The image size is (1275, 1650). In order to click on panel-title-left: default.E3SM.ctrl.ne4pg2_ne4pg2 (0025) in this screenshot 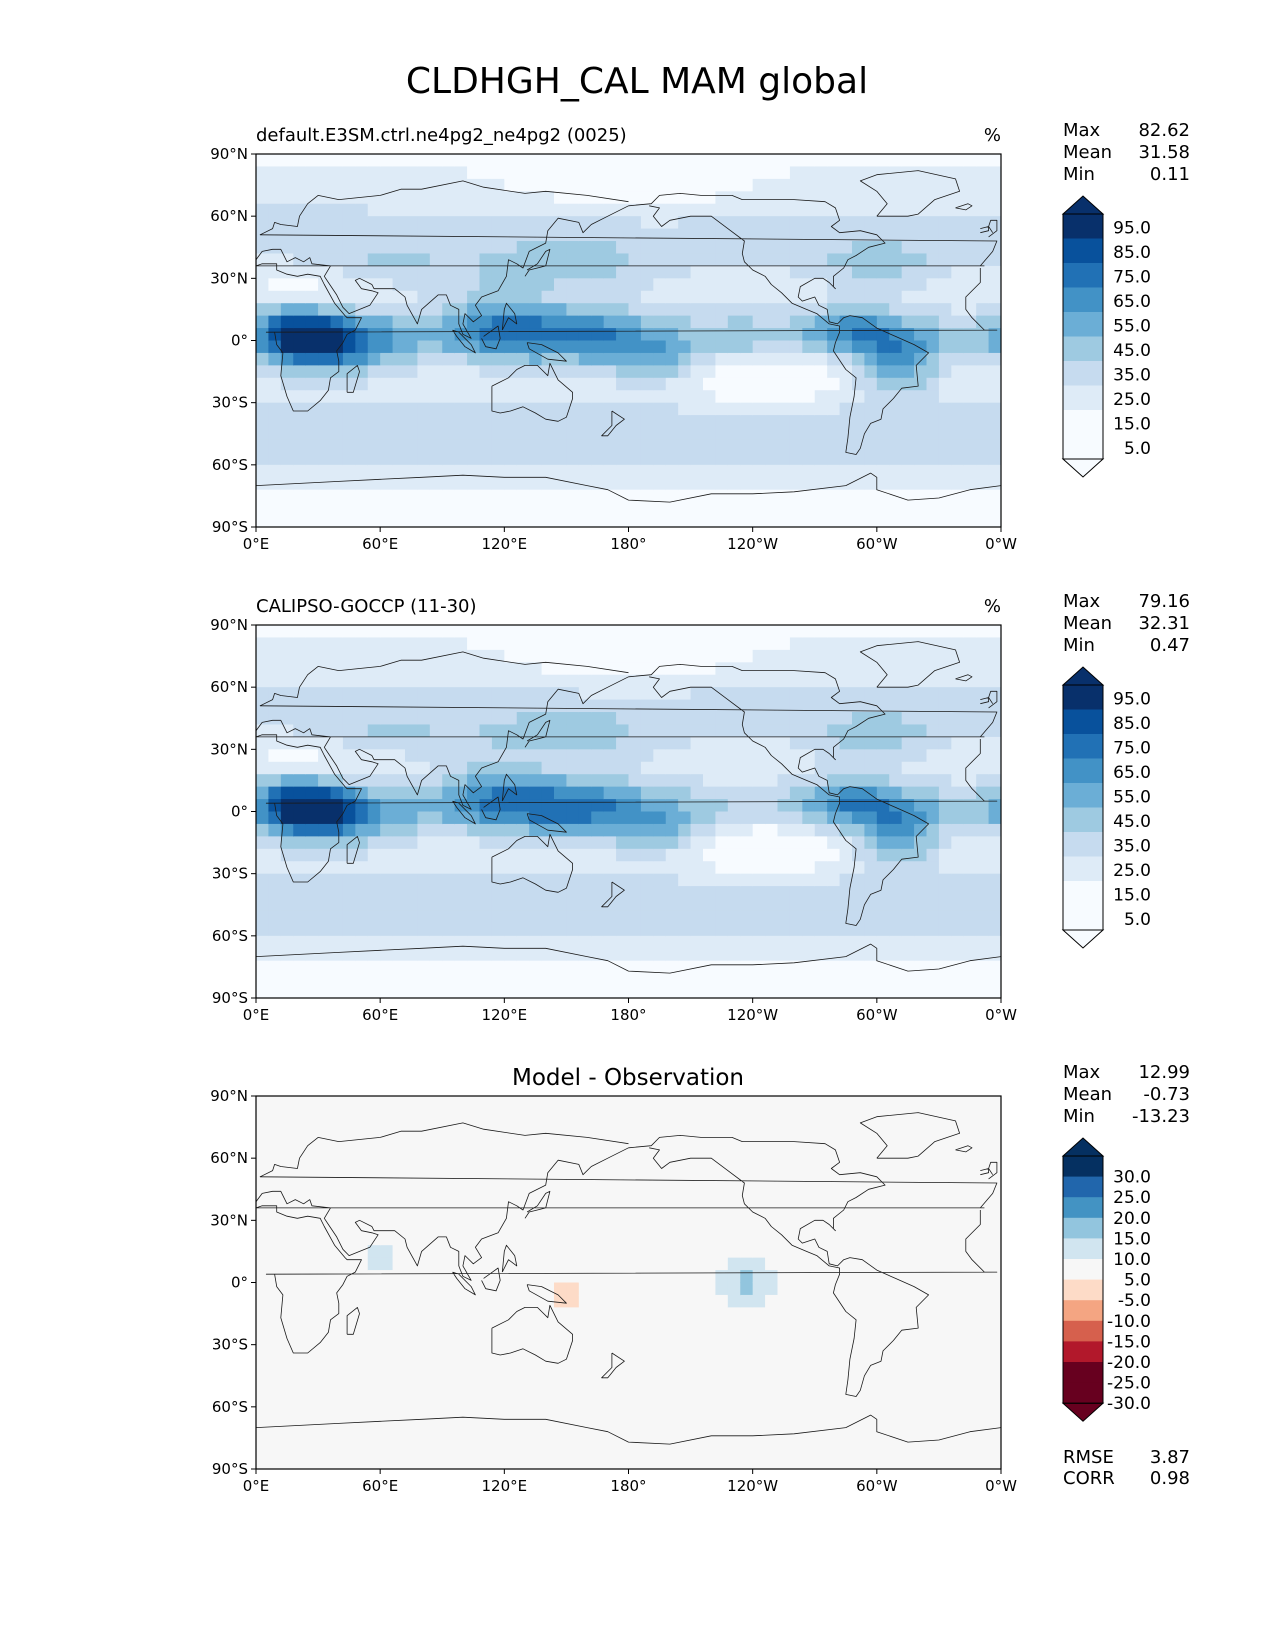, I will do `click(441, 135)`.